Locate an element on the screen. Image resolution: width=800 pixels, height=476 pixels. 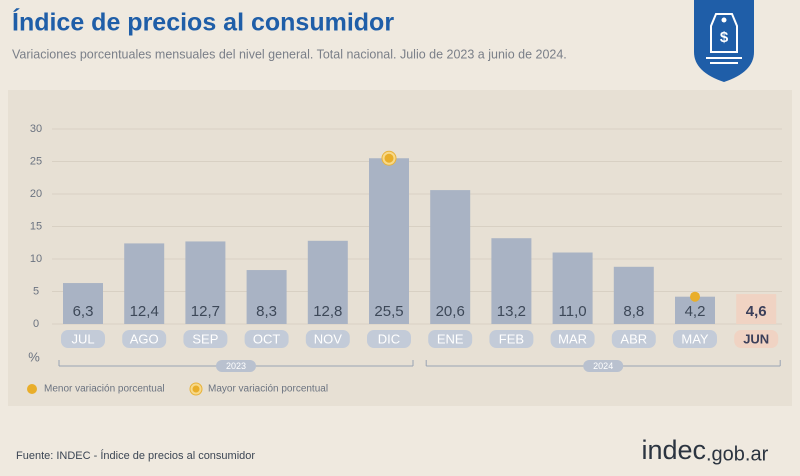
legend-min: Menor variación porcentual is located at coordinates (104, 389).